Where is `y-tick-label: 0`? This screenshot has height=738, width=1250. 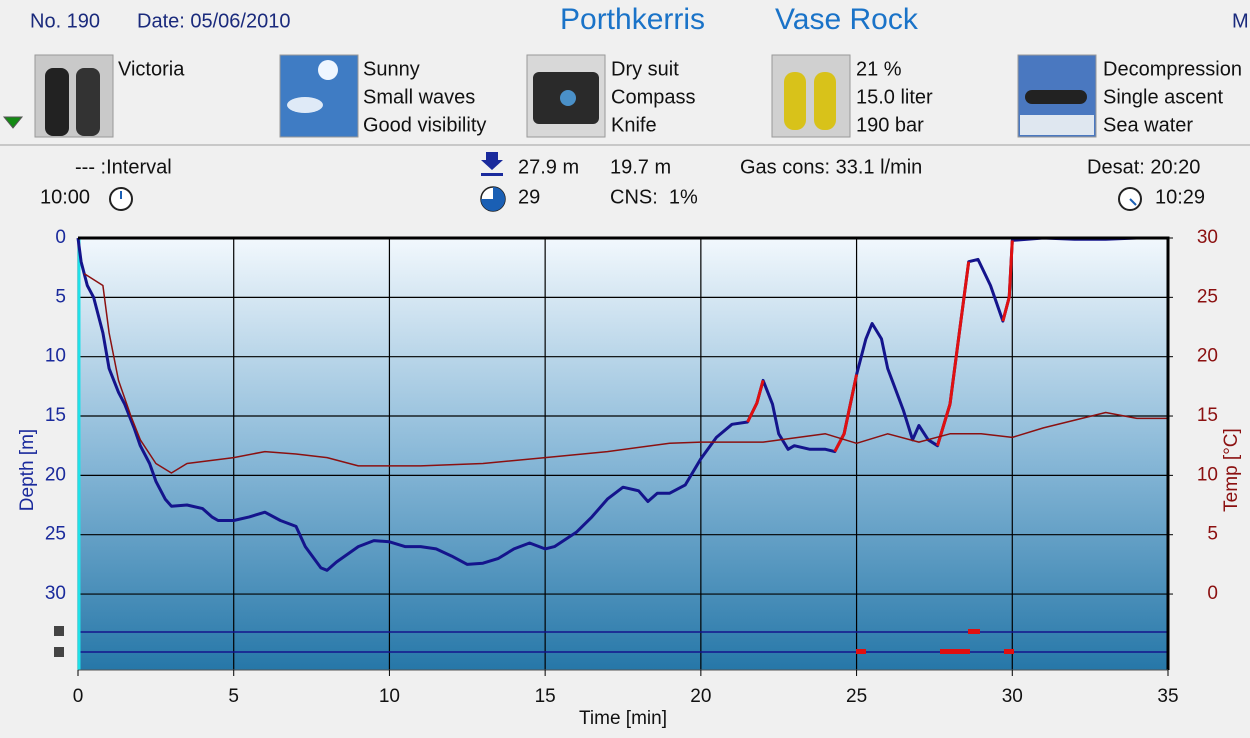 y-tick-label: 0 is located at coordinates (60, 237).